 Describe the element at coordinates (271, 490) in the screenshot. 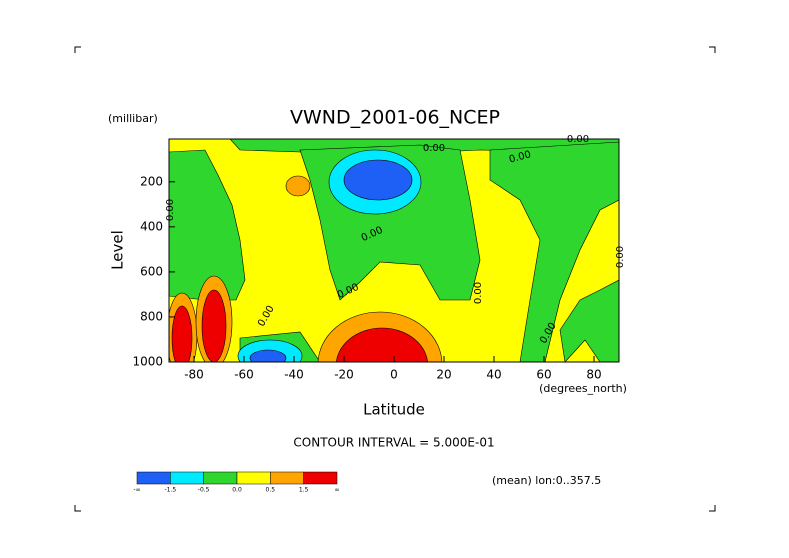

I see `colorbar-label: 0.5` at that location.